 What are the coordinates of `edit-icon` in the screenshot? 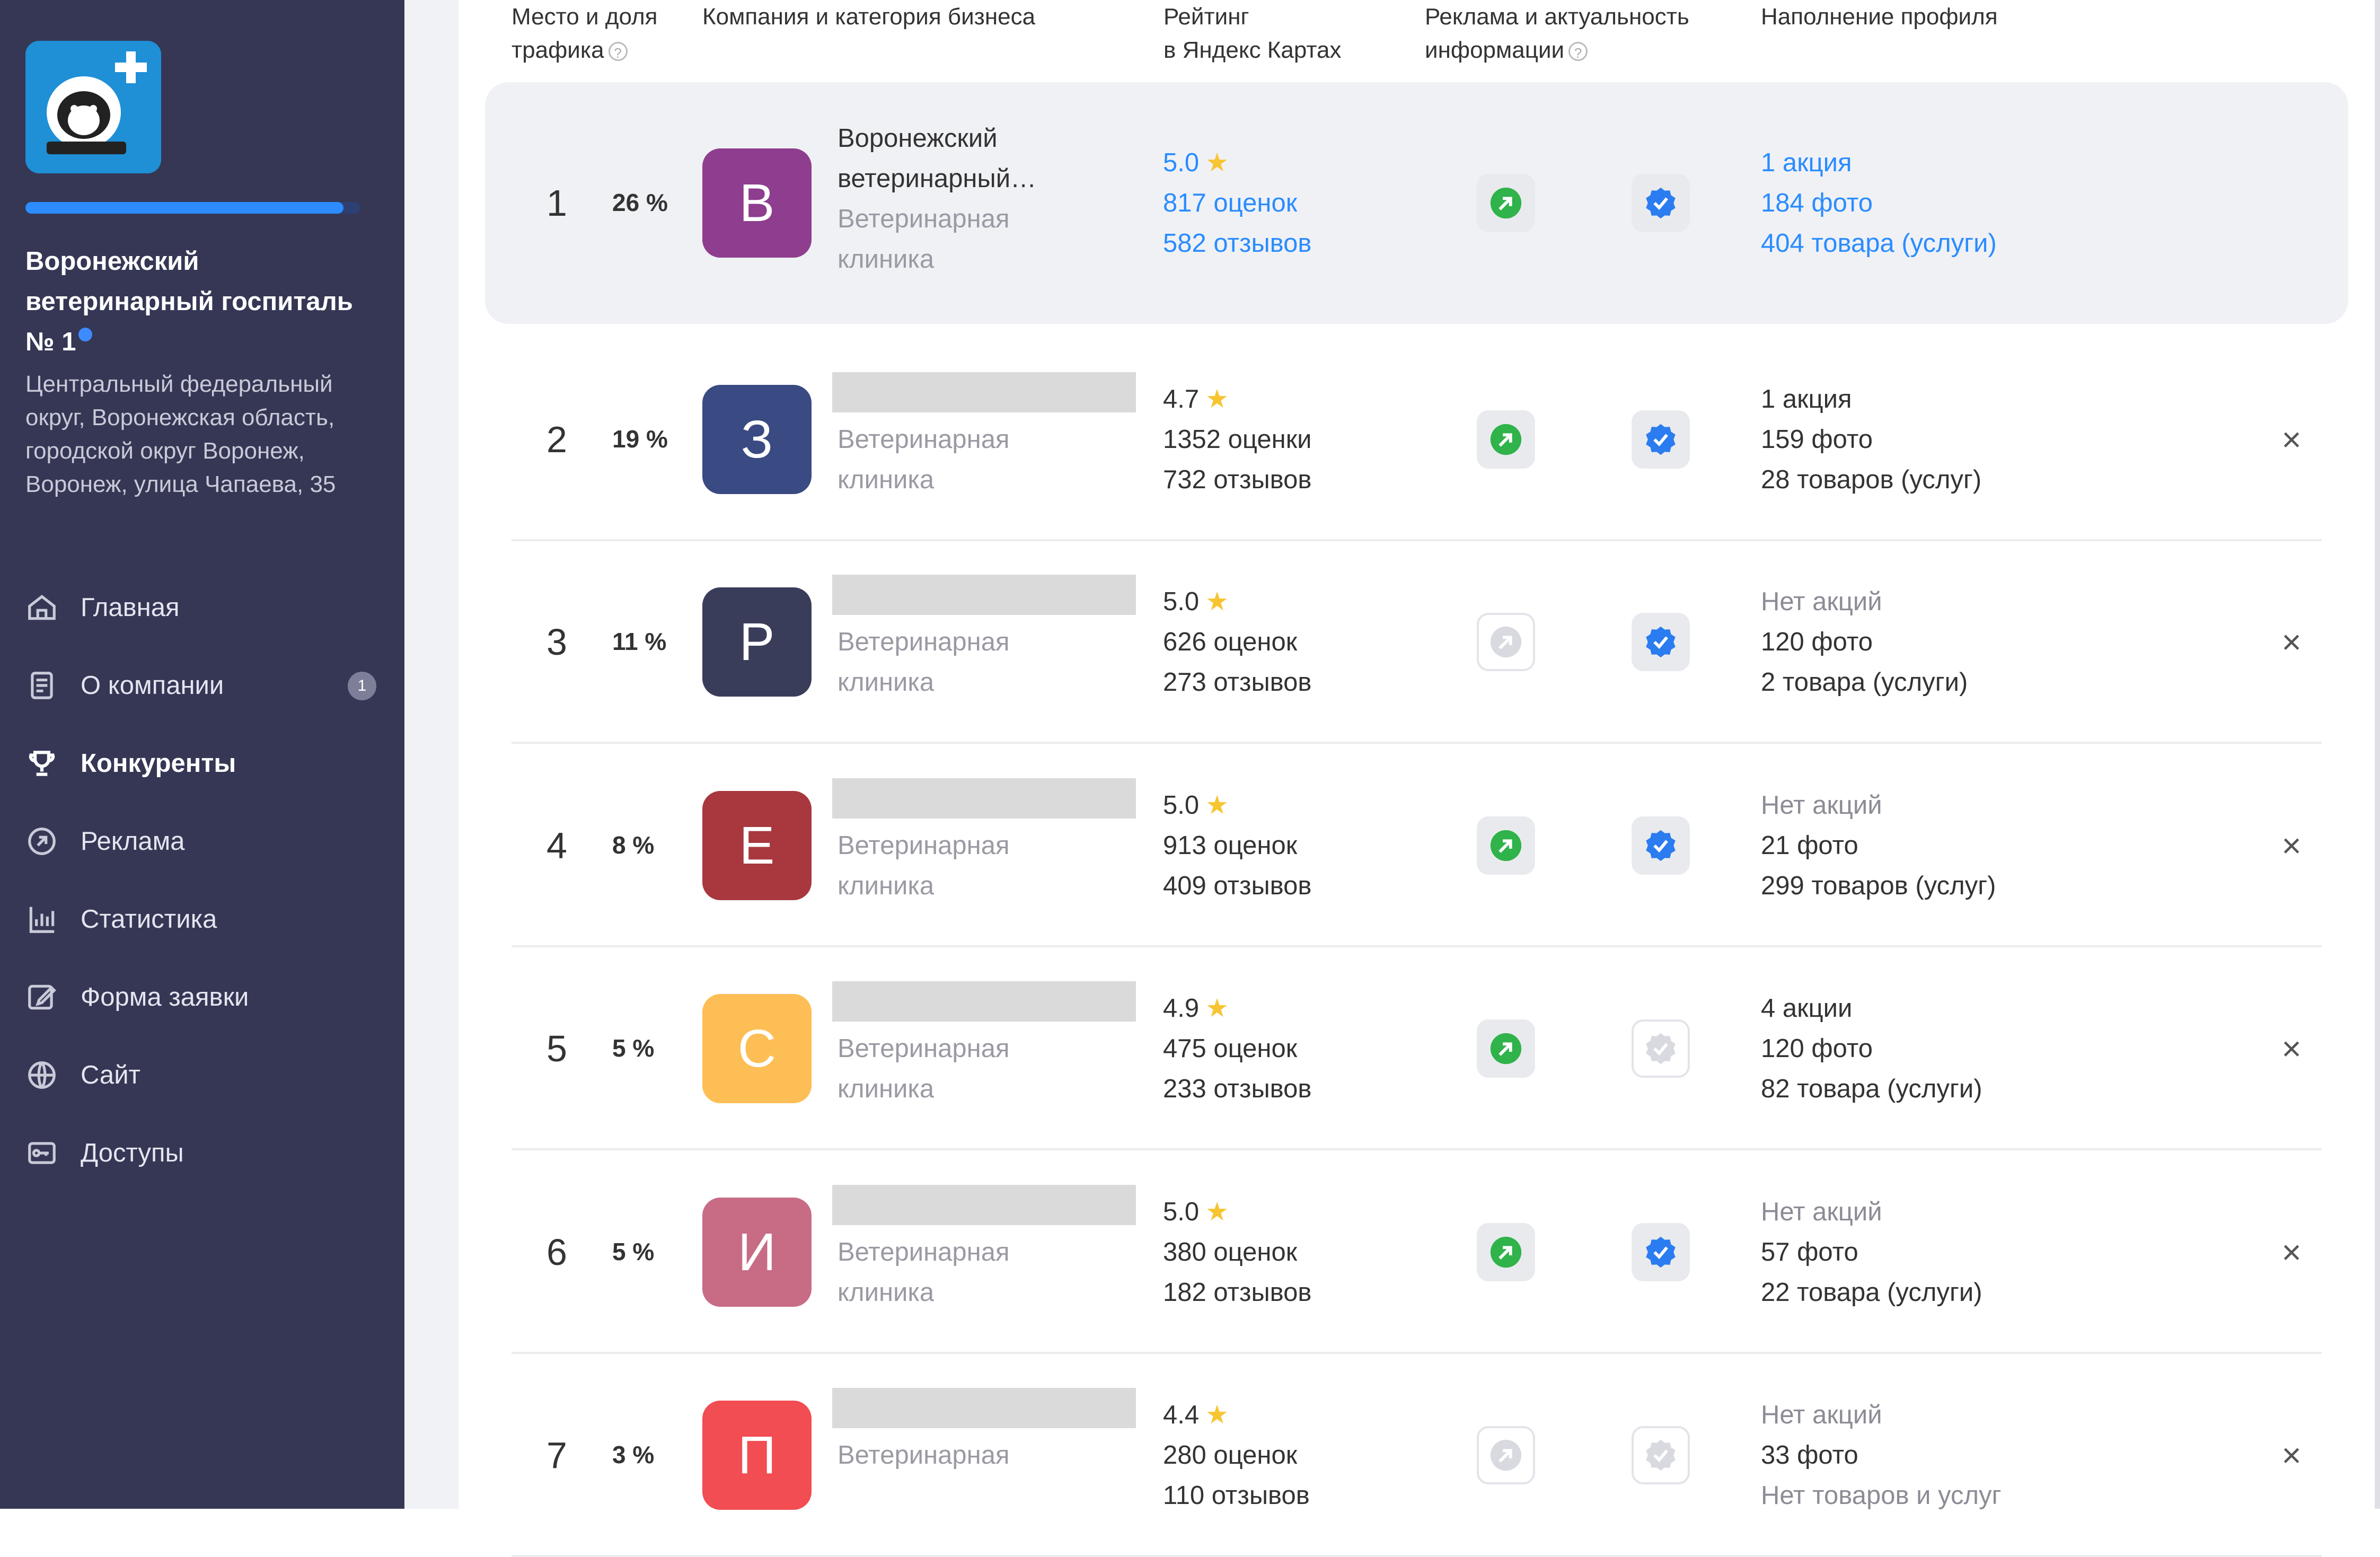 It's located at (41, 997).